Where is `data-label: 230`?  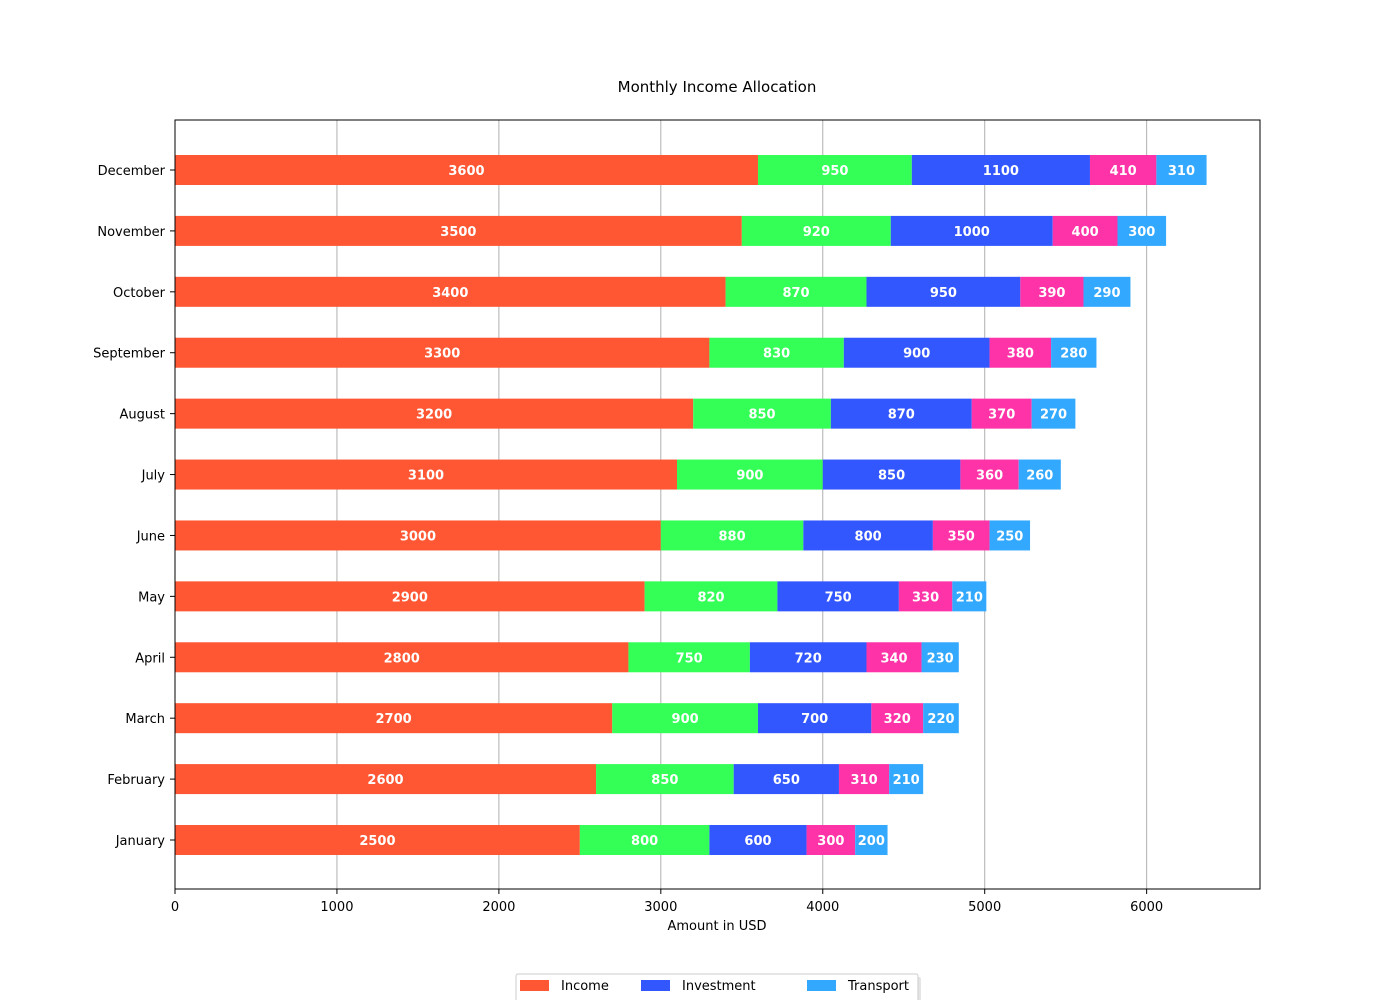
data-label: 230 is located at coordinates (940, 658).